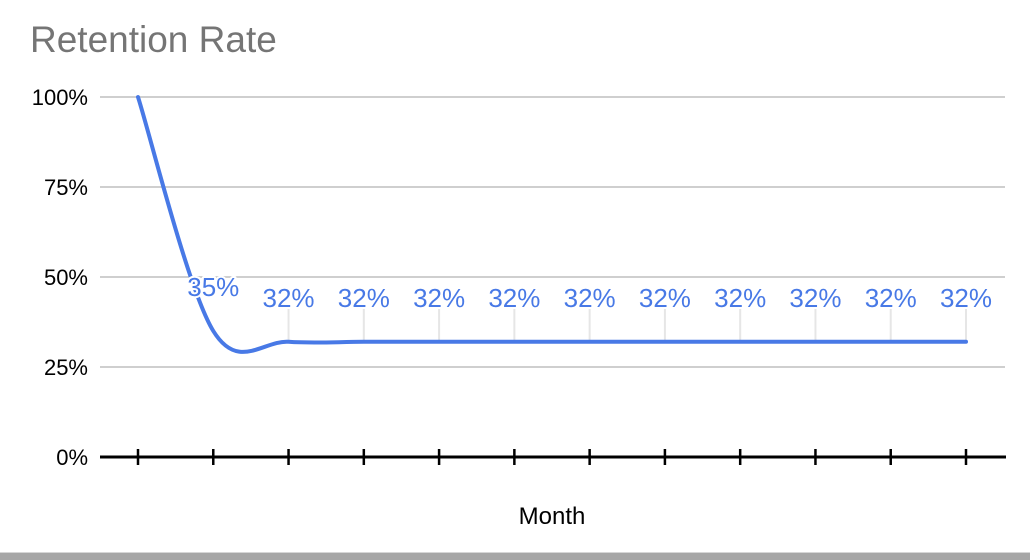  What do you see at coordinates (552, 516) in the screenshot?
I see `x-axis-title: Month` at bounding box center [552, 516].